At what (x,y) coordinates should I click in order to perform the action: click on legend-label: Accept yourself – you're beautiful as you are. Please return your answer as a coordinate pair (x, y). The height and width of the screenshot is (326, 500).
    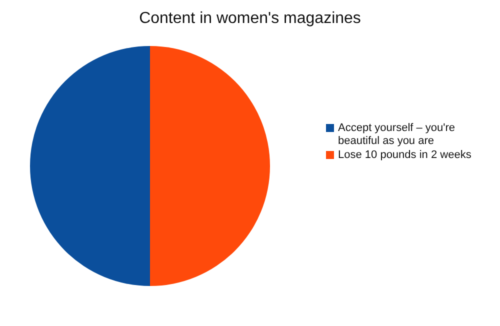
    Looking at the image, I should click on (397, 135).